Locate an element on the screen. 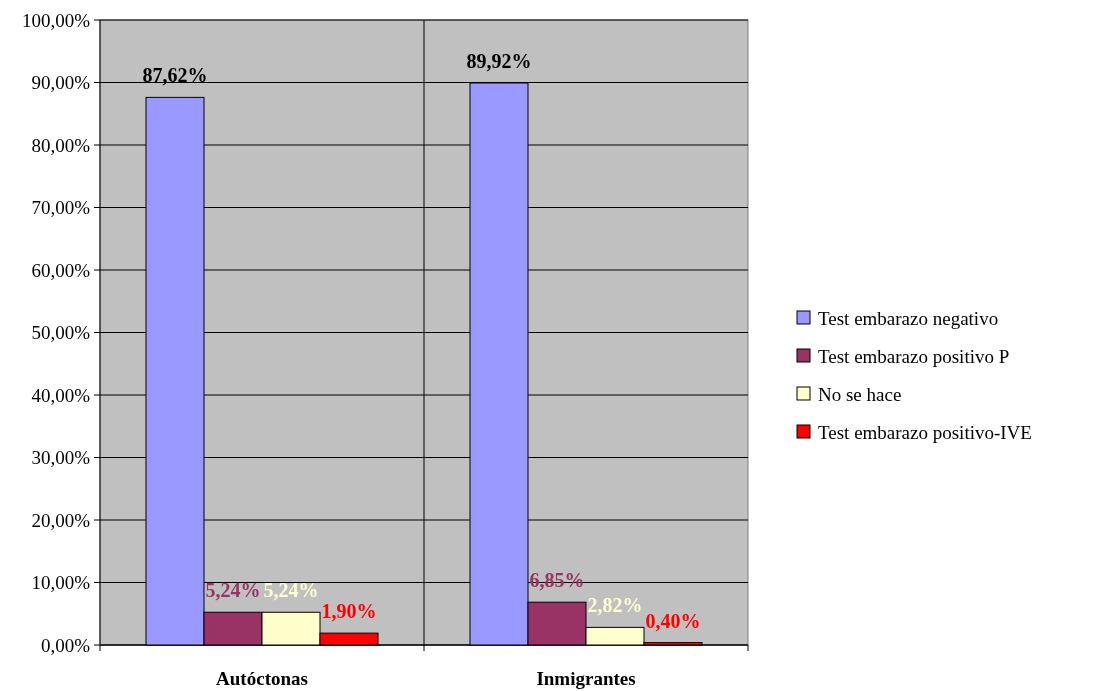  data-label: 1,90% is located at coordinates (349, 611).